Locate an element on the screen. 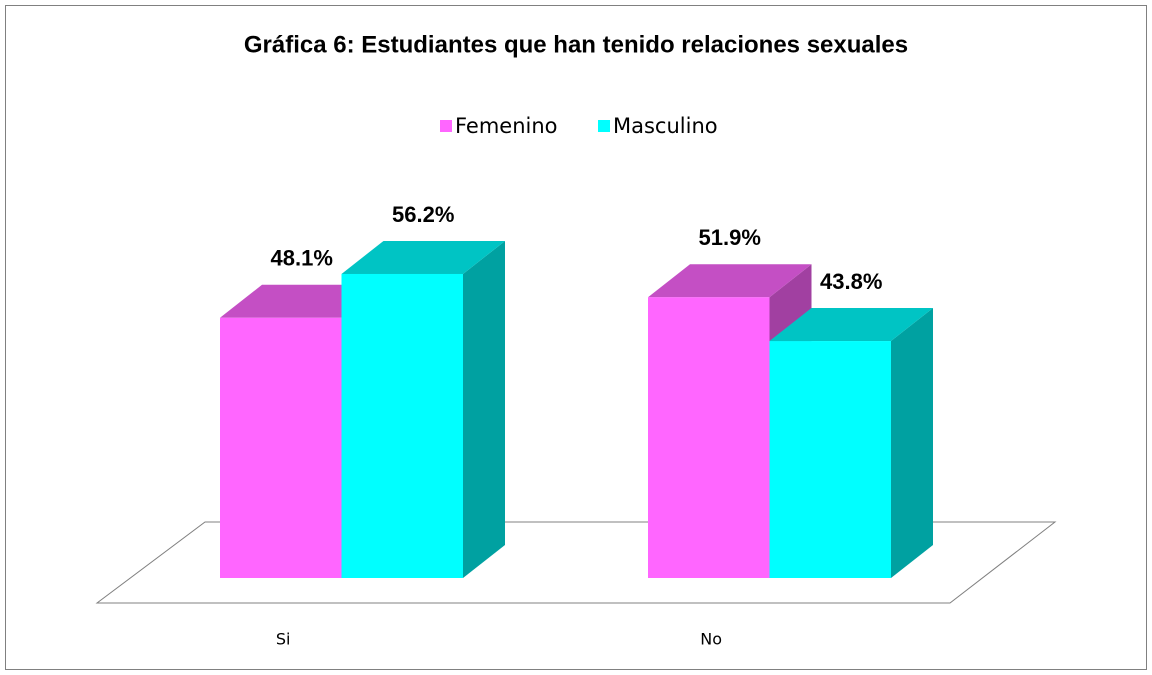 Image resolution: width=1152 pixels, height=675 pixels. x-tick-label: No is located at coordinates (711, 639).